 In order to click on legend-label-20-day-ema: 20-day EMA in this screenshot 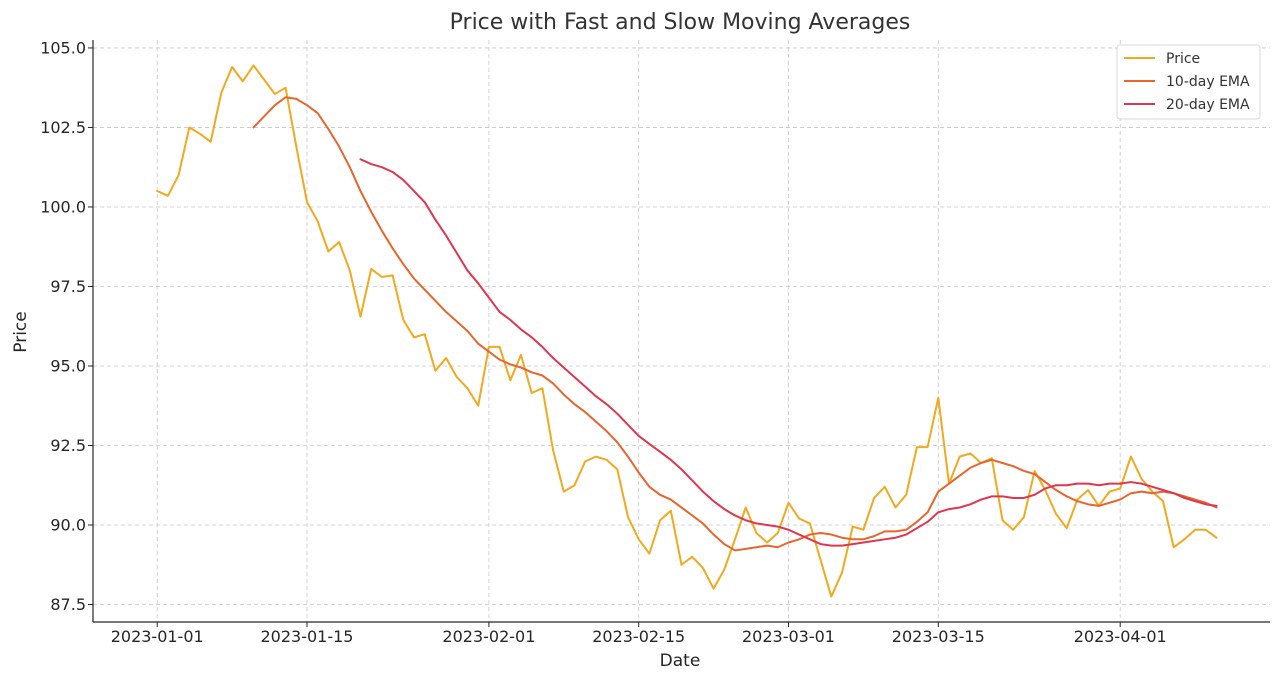, I will do `click(1208, 105)`.